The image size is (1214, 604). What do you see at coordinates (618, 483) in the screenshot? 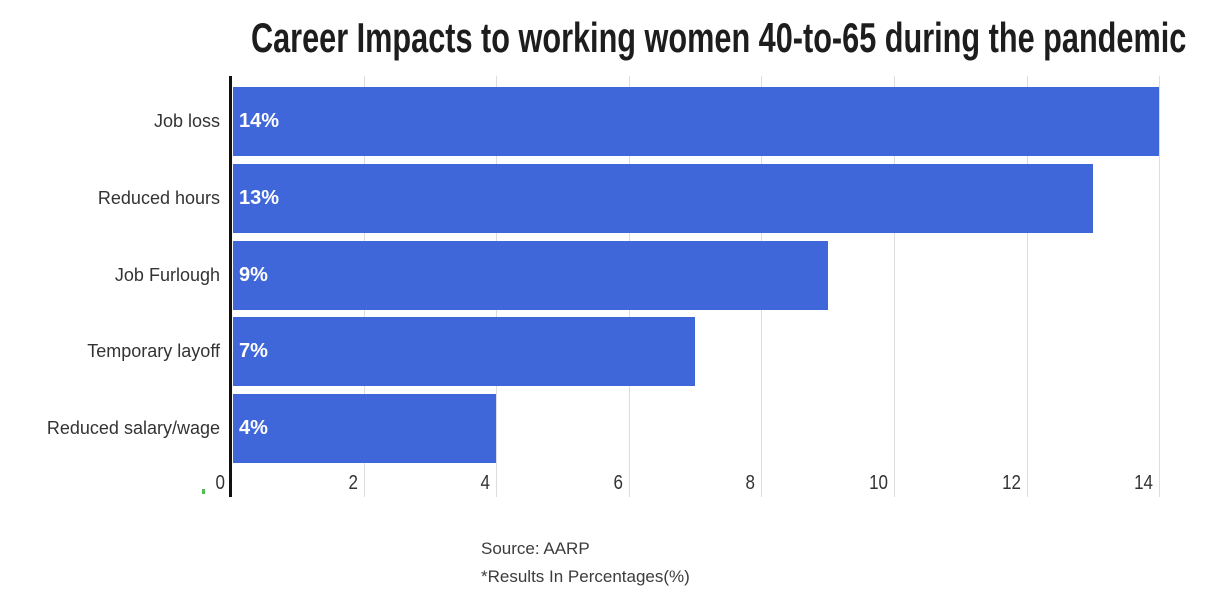
I see `x-tick-label: 6` at bounding box center [618, 483].